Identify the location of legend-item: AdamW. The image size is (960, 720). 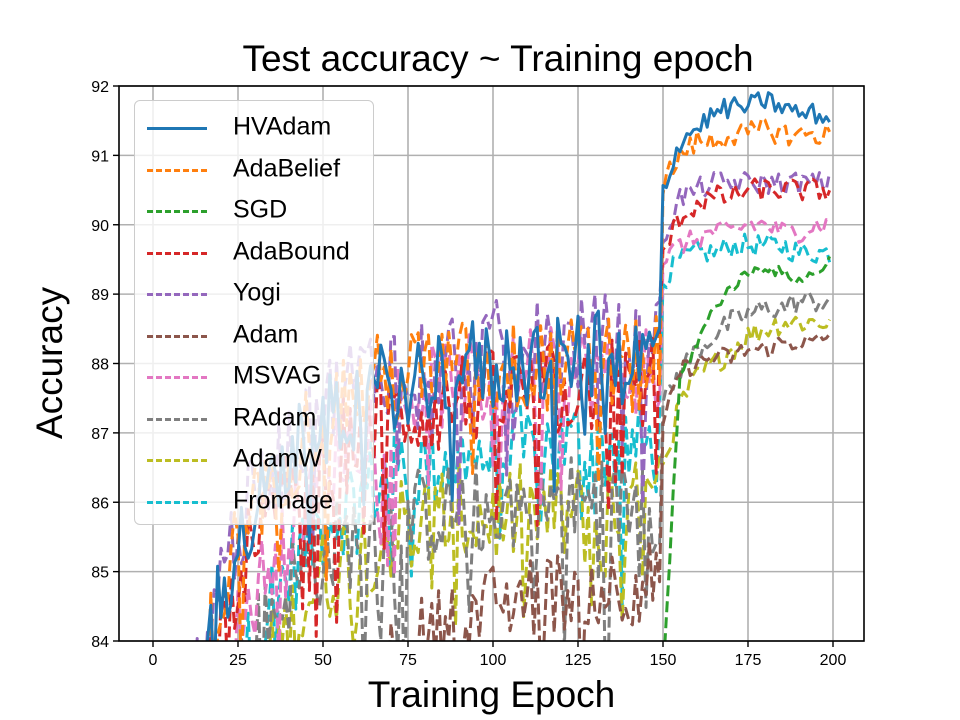
(254, 459).